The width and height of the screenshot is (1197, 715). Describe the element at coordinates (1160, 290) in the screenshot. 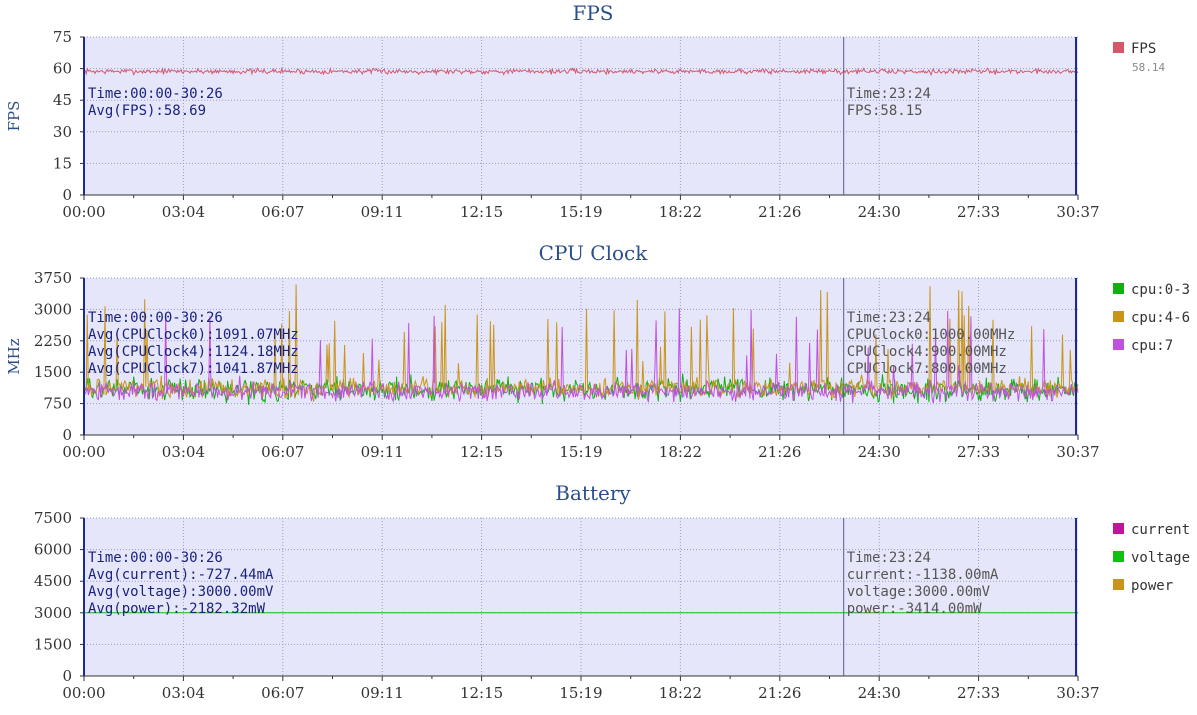

I see `legend-label: cpu:0-3` at that location.